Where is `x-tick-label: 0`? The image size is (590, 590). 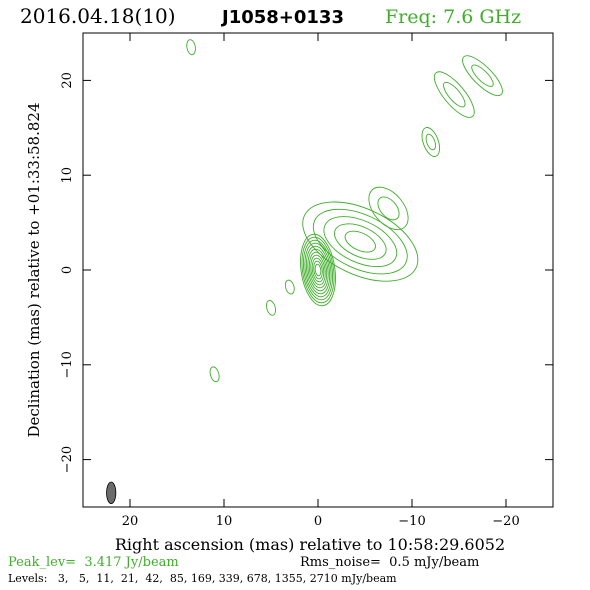 x-tick-label: 0 is located at coordinates (318, 521).